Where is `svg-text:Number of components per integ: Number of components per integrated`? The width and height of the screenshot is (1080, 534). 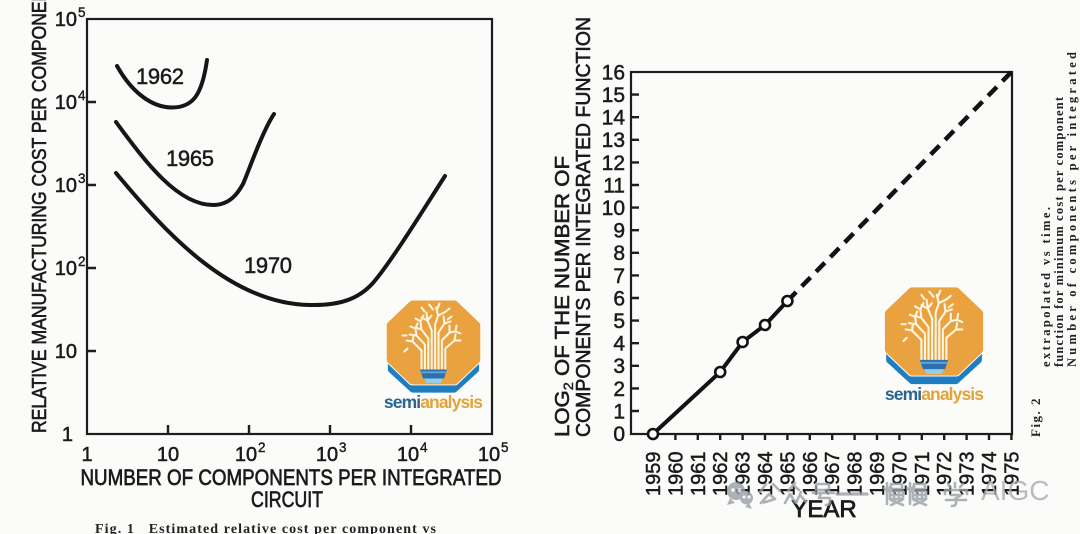 svg-text:Number of components per integ: Number of components per integrated is located at coordinates (1072, 209).